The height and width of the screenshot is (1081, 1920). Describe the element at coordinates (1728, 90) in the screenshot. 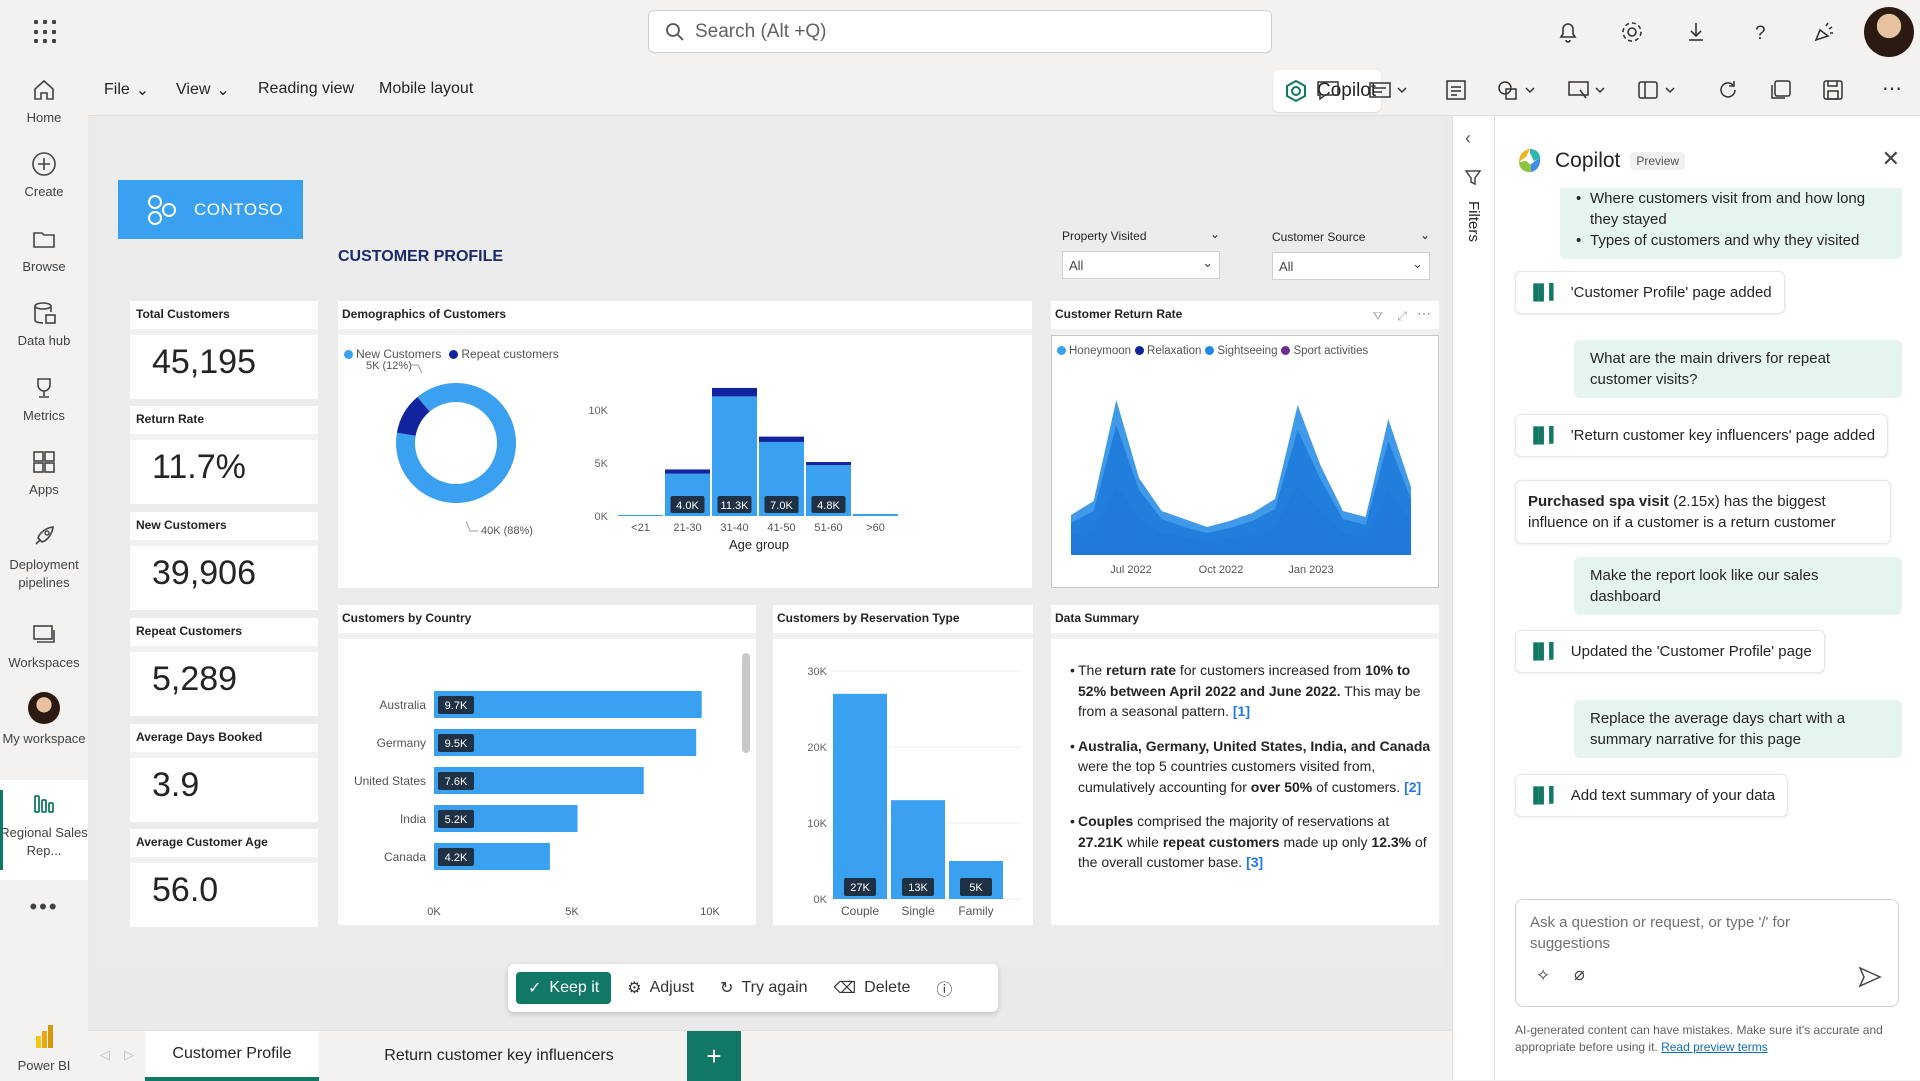

I see `refresh-icon` at that location.